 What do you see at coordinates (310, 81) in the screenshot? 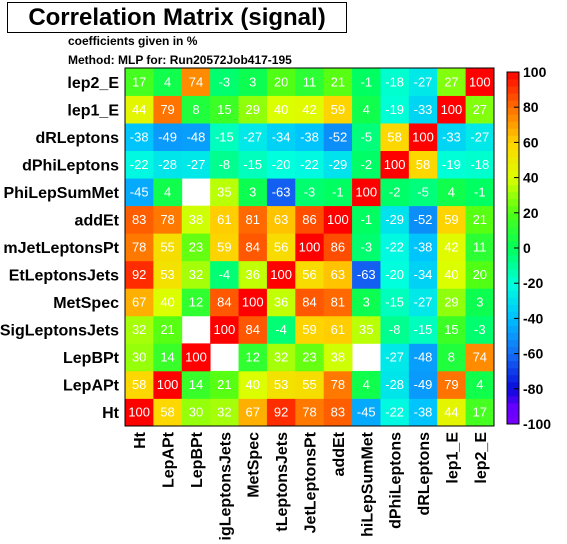
I see `cell-value-label: 11` at bounding box center [310, 81].